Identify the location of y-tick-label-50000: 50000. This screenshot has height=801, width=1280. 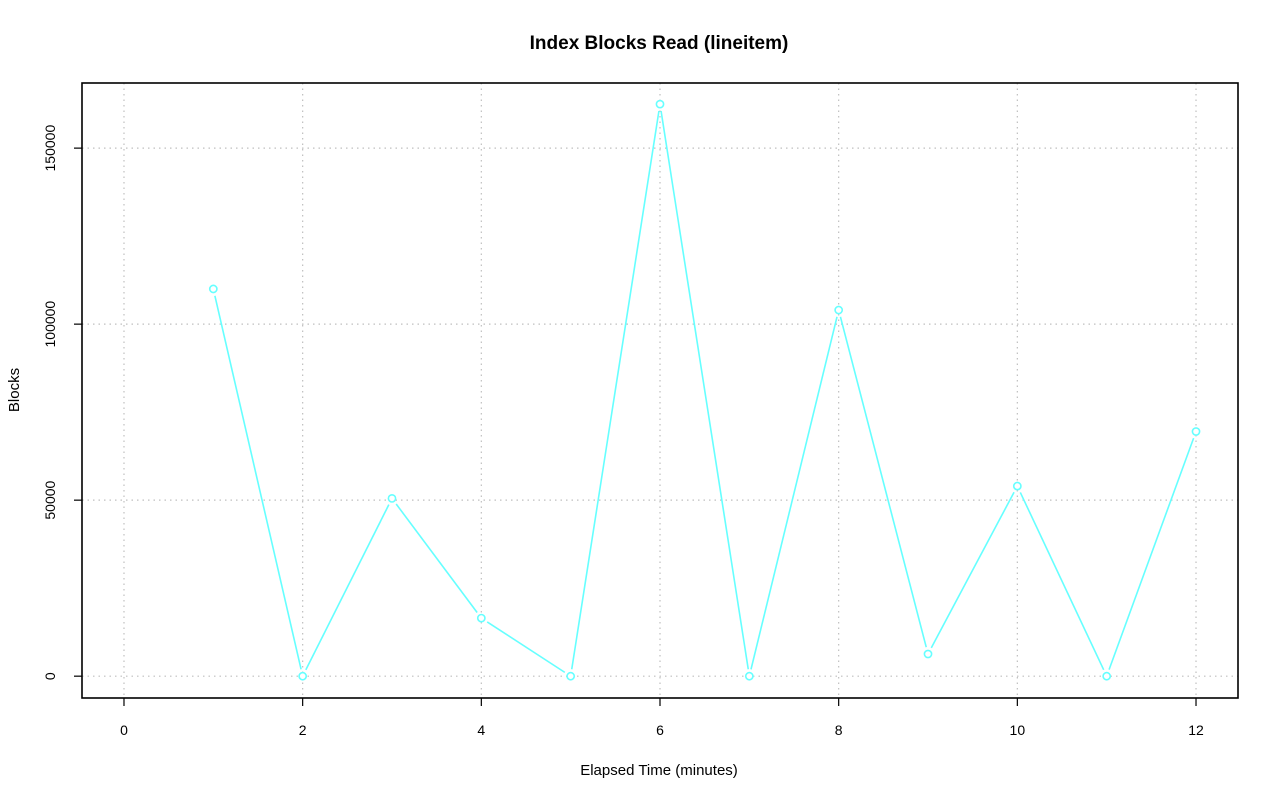
(50, 499).